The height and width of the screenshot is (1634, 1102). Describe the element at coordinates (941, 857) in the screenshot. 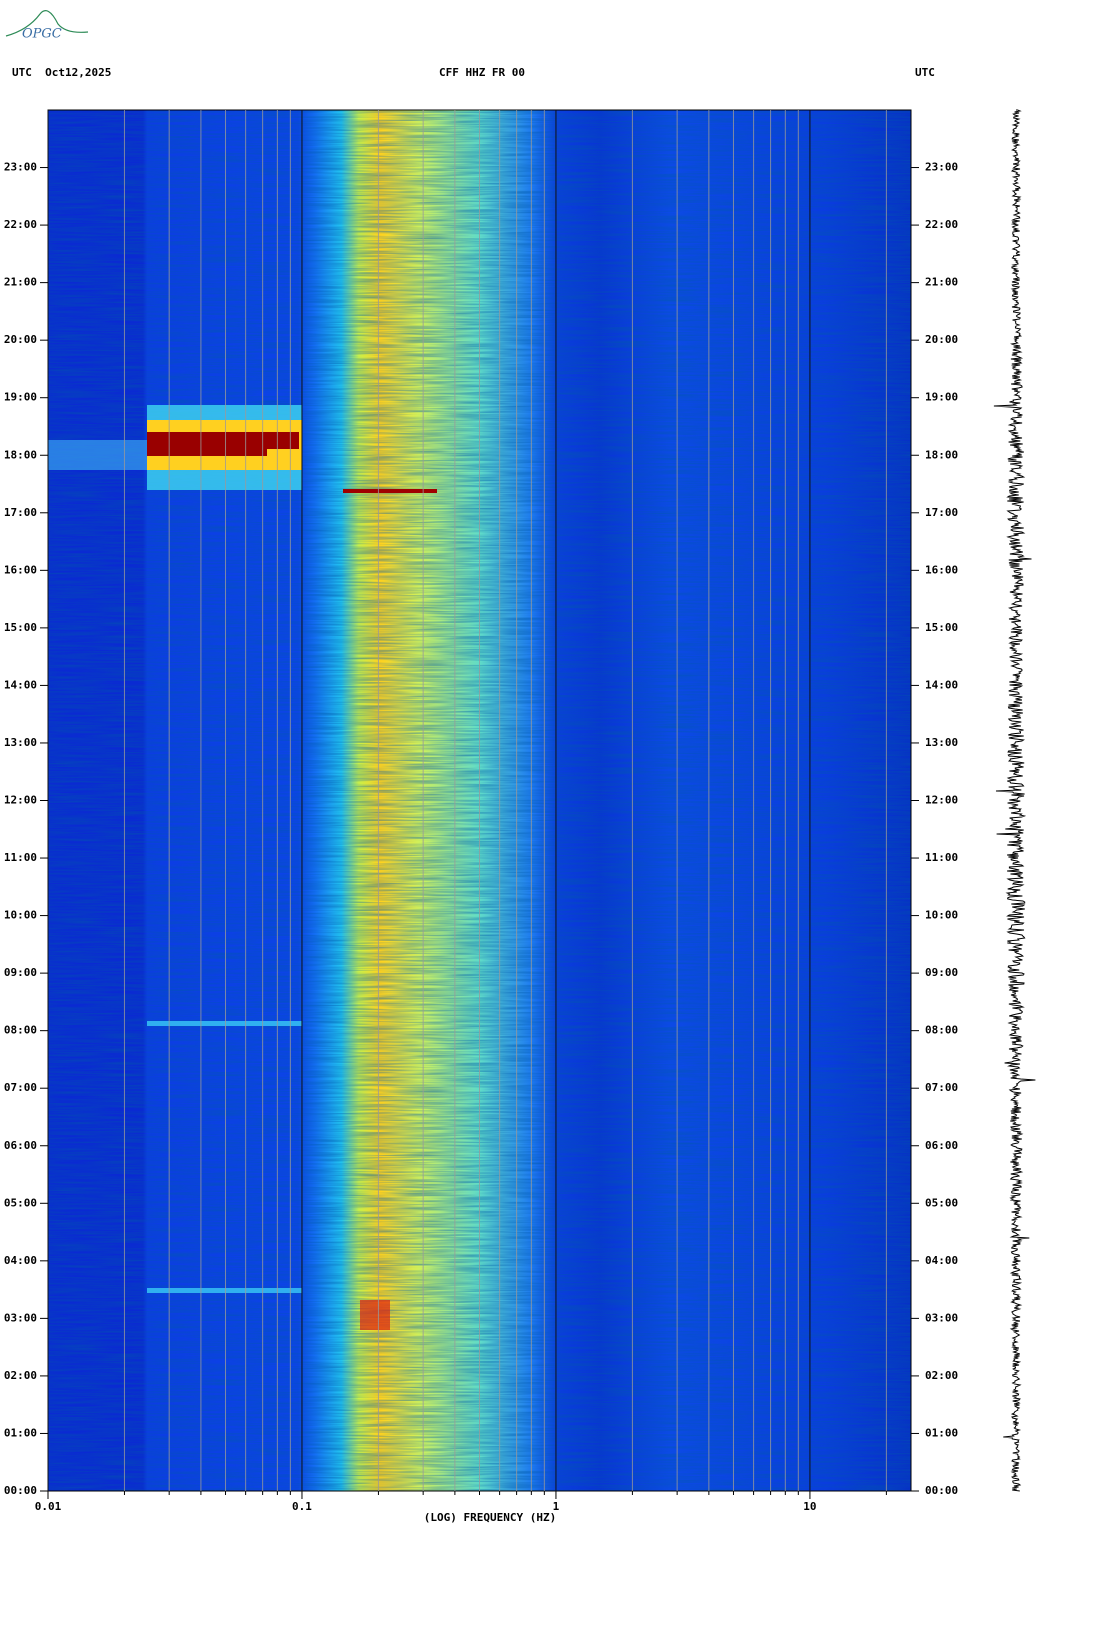

I see `y-tick-label-right: 11:00` at that location.